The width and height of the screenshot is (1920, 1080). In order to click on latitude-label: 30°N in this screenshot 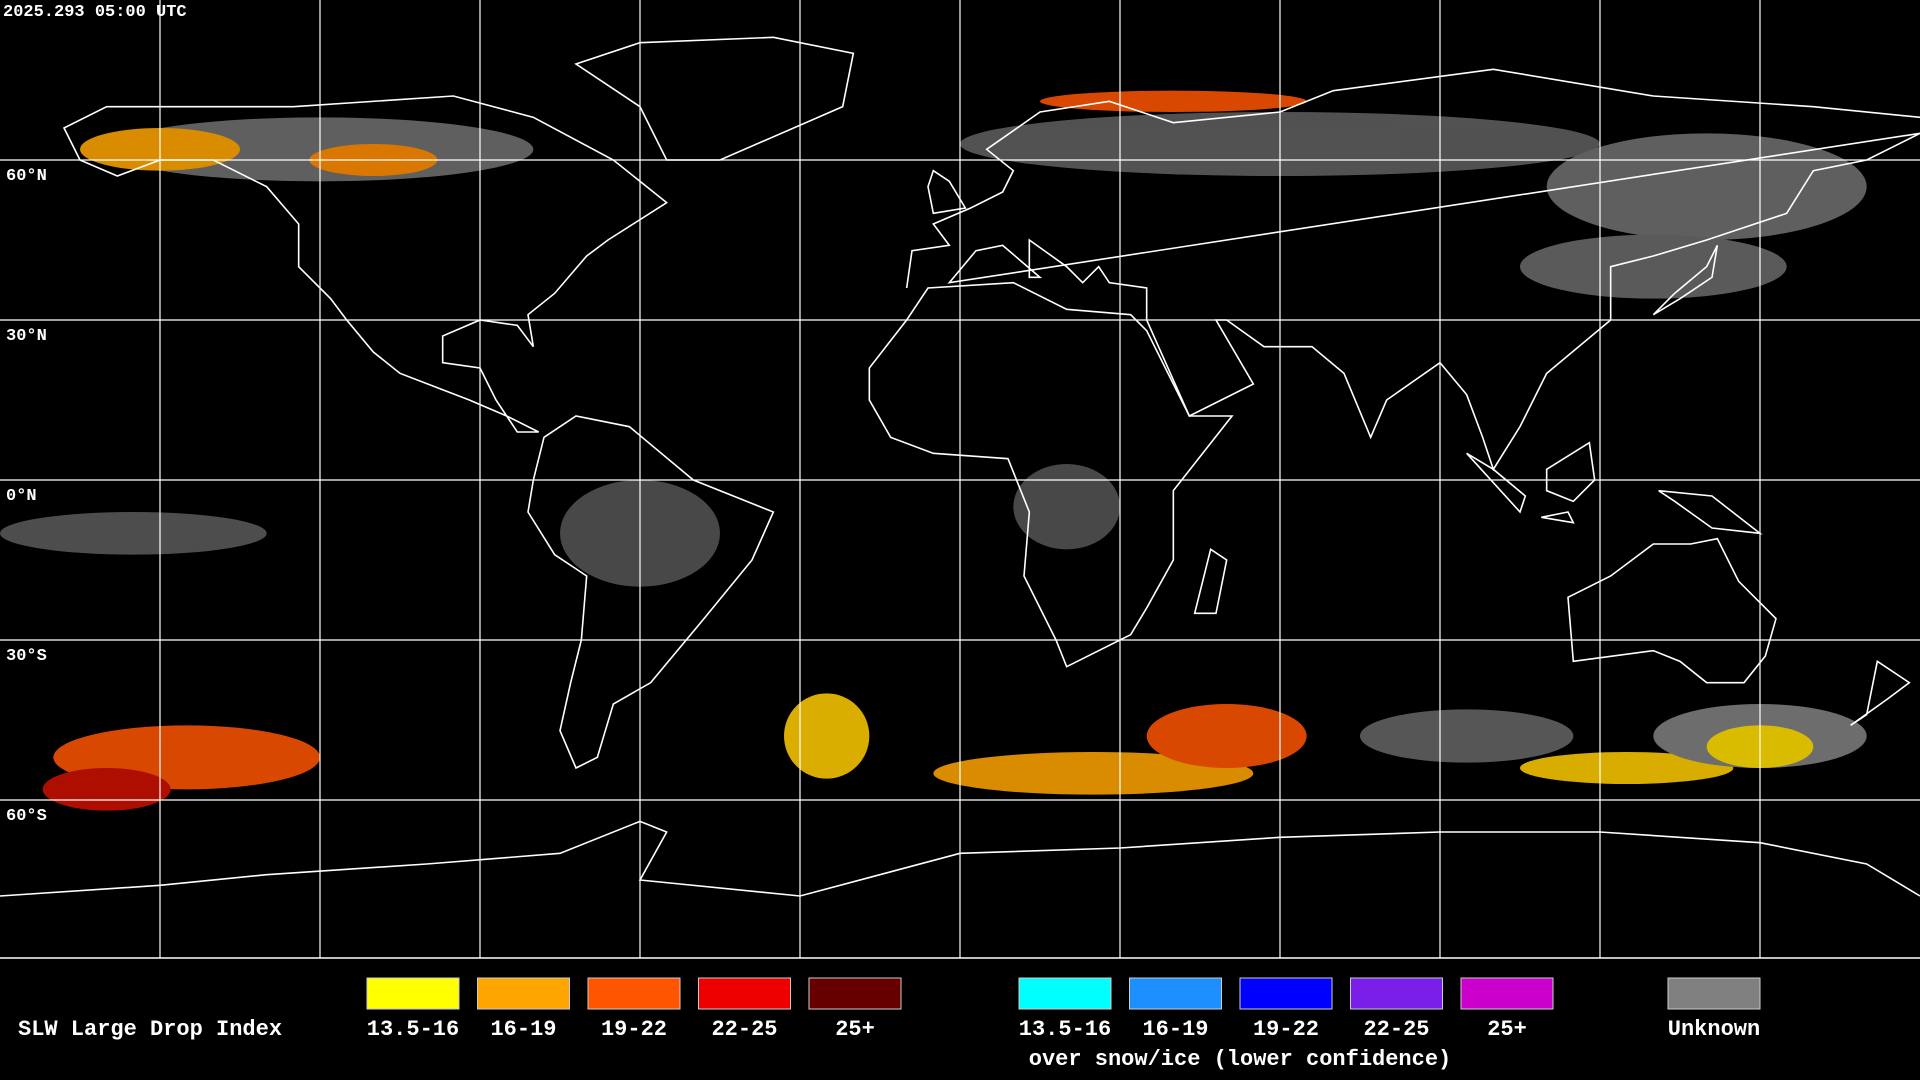, I will do `click(26, 336)`.